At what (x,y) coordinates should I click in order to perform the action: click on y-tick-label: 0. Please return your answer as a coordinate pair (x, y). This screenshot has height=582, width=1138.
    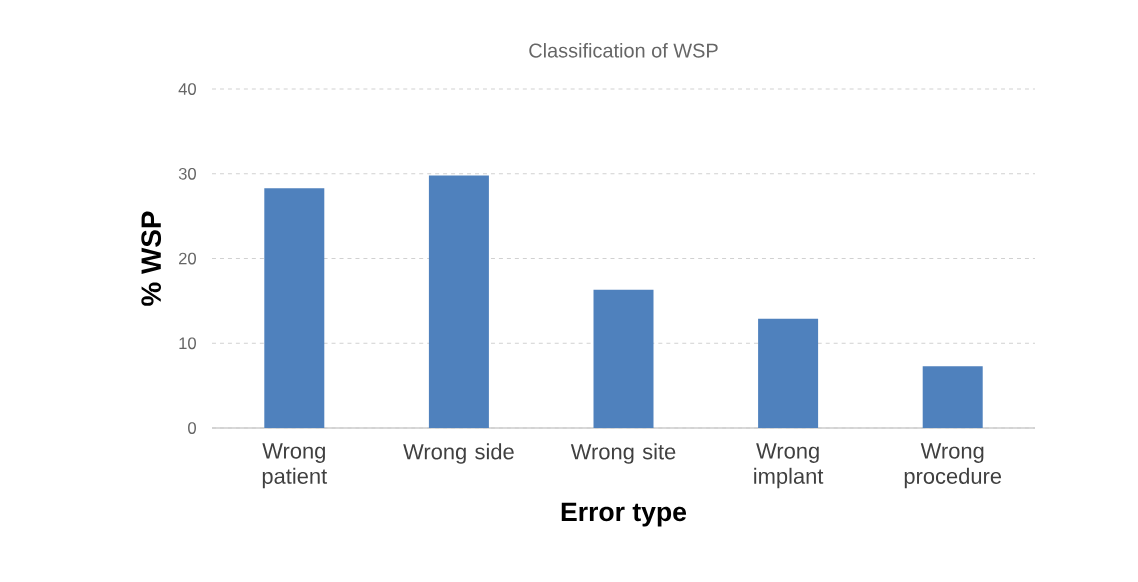
    Looking at the image, I should click on (192, 428).